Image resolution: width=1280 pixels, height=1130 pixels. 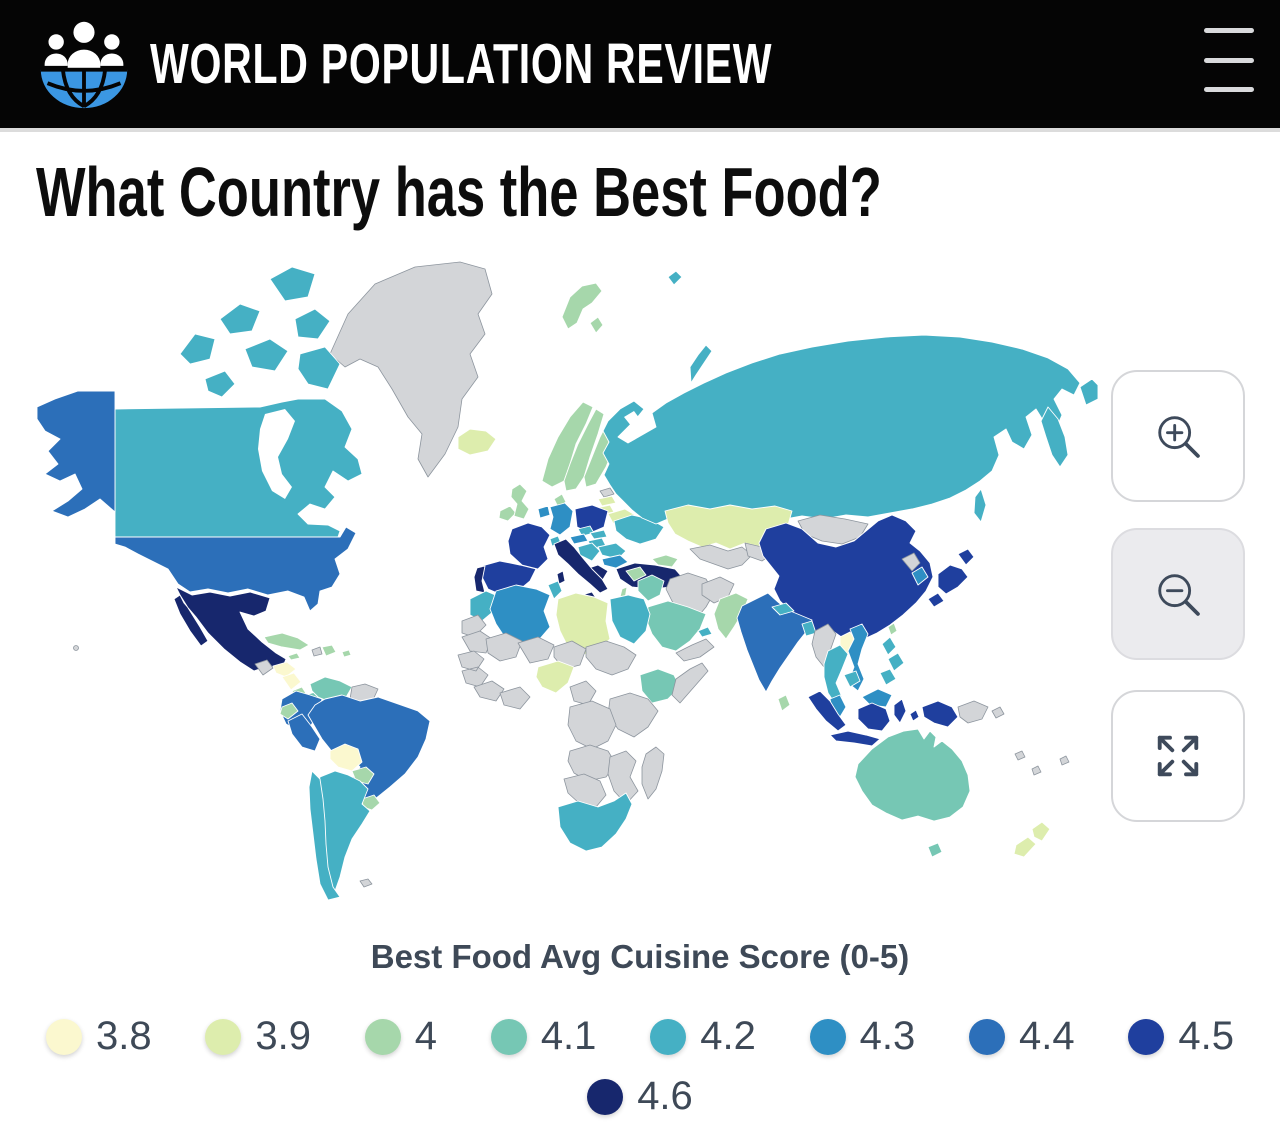 What do you see at coordinates (841, 430) in the screenshot?
I see `country-russia` at bounding box center [841, 430].